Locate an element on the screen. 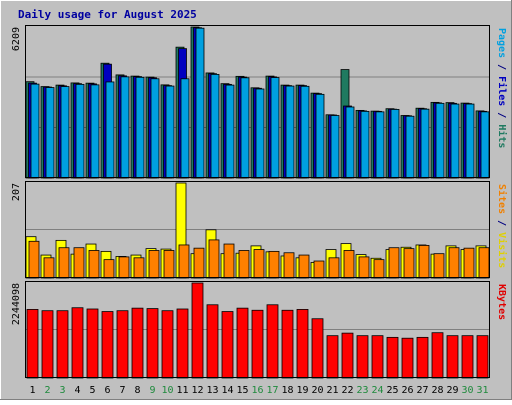 The image size is (512, 405). x-tick-label-day-31: 31 is located at coordinates (482, 390).